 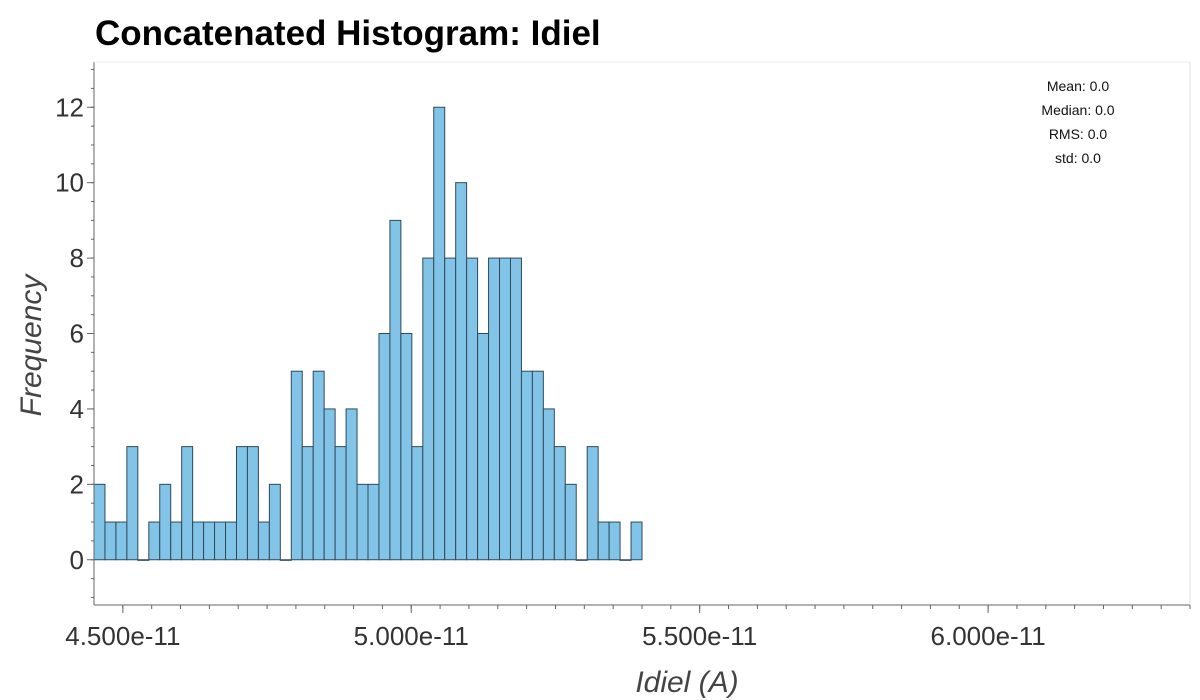 What do you see at coordinates (122, 636) in the screenshot?
I see `x-tick-label: 4.500e-11` at bounding box center [122, 636].